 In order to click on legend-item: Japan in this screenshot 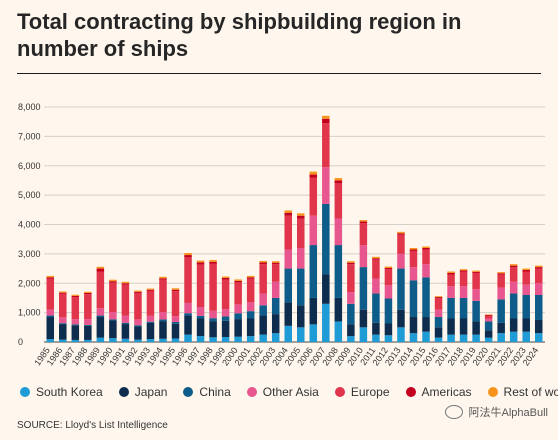, I will do `click(142, 392)`.